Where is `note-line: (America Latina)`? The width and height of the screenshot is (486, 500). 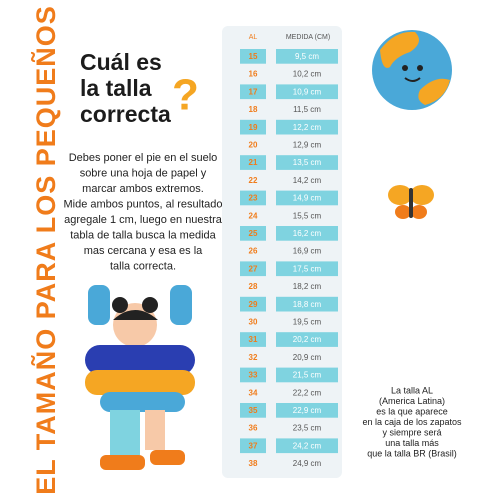 note-line: (America Latina) is located at coordinates (412, 401).